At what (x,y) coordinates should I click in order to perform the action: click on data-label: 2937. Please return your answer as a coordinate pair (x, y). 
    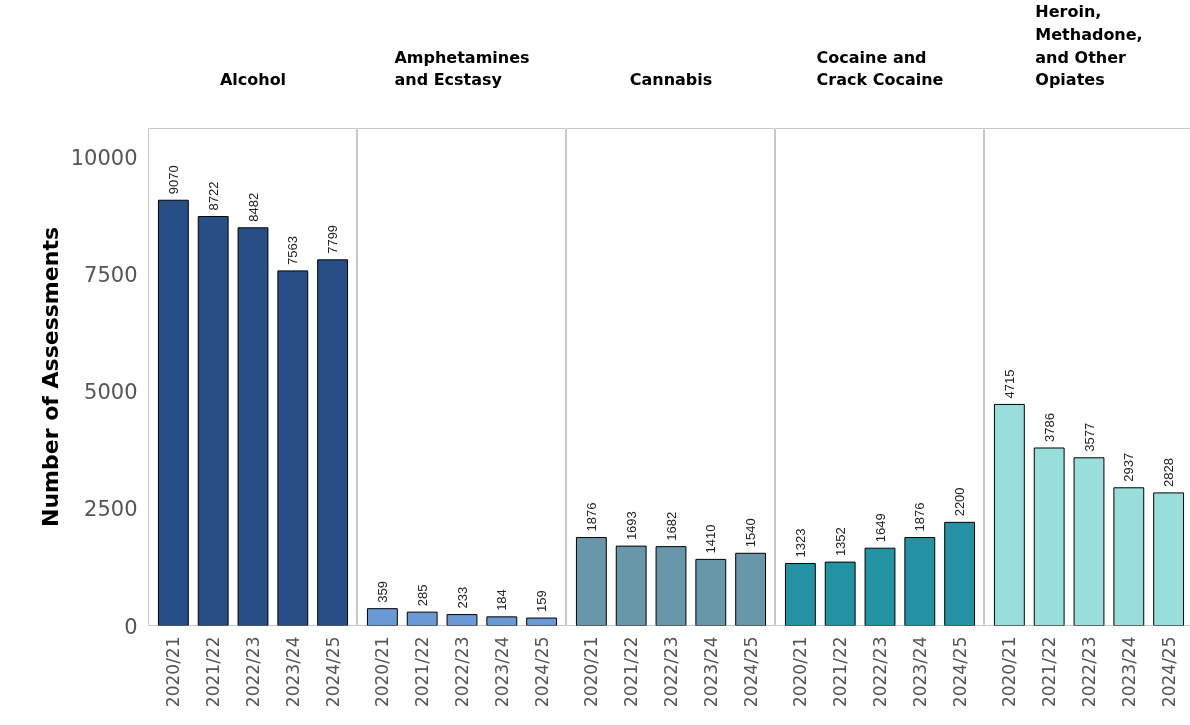
    Looking at the image, I should click on (1129, 467).